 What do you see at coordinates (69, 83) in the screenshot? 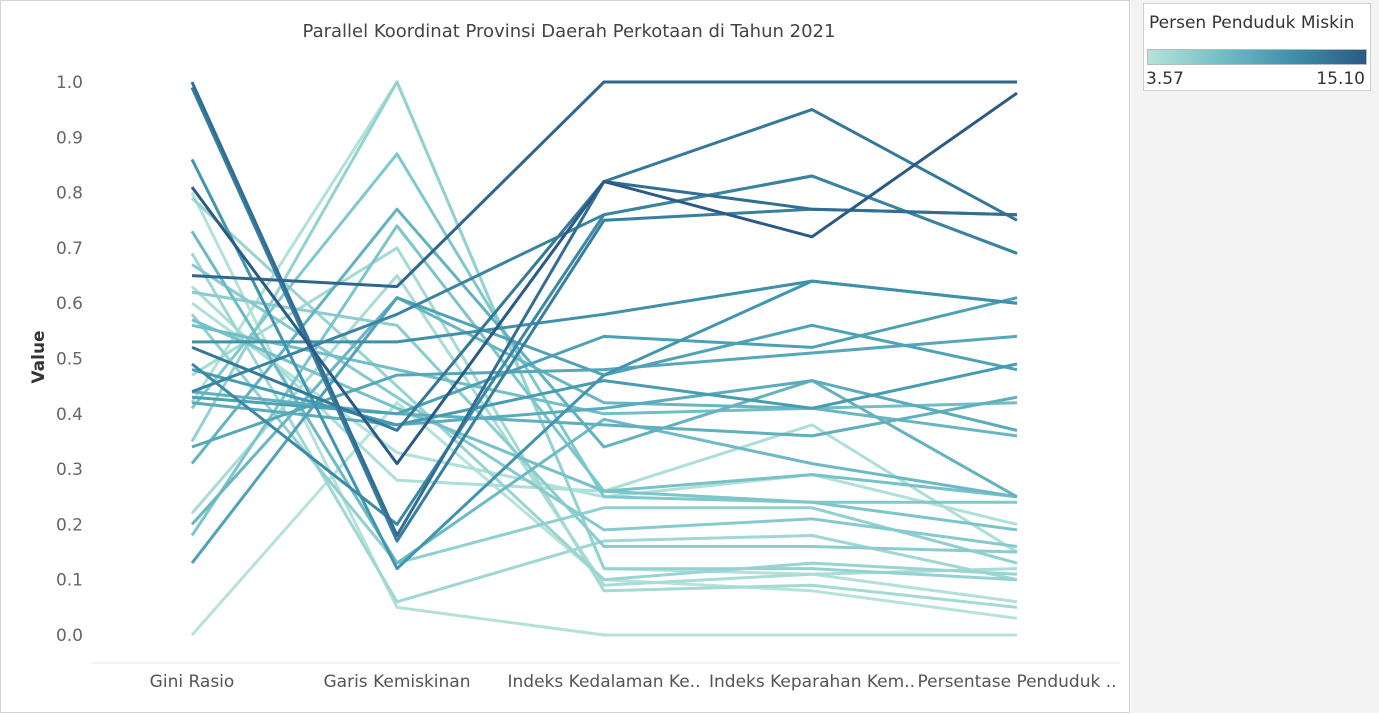
I see `y-tick-label: 1.0` at bounding box center [69, 83].